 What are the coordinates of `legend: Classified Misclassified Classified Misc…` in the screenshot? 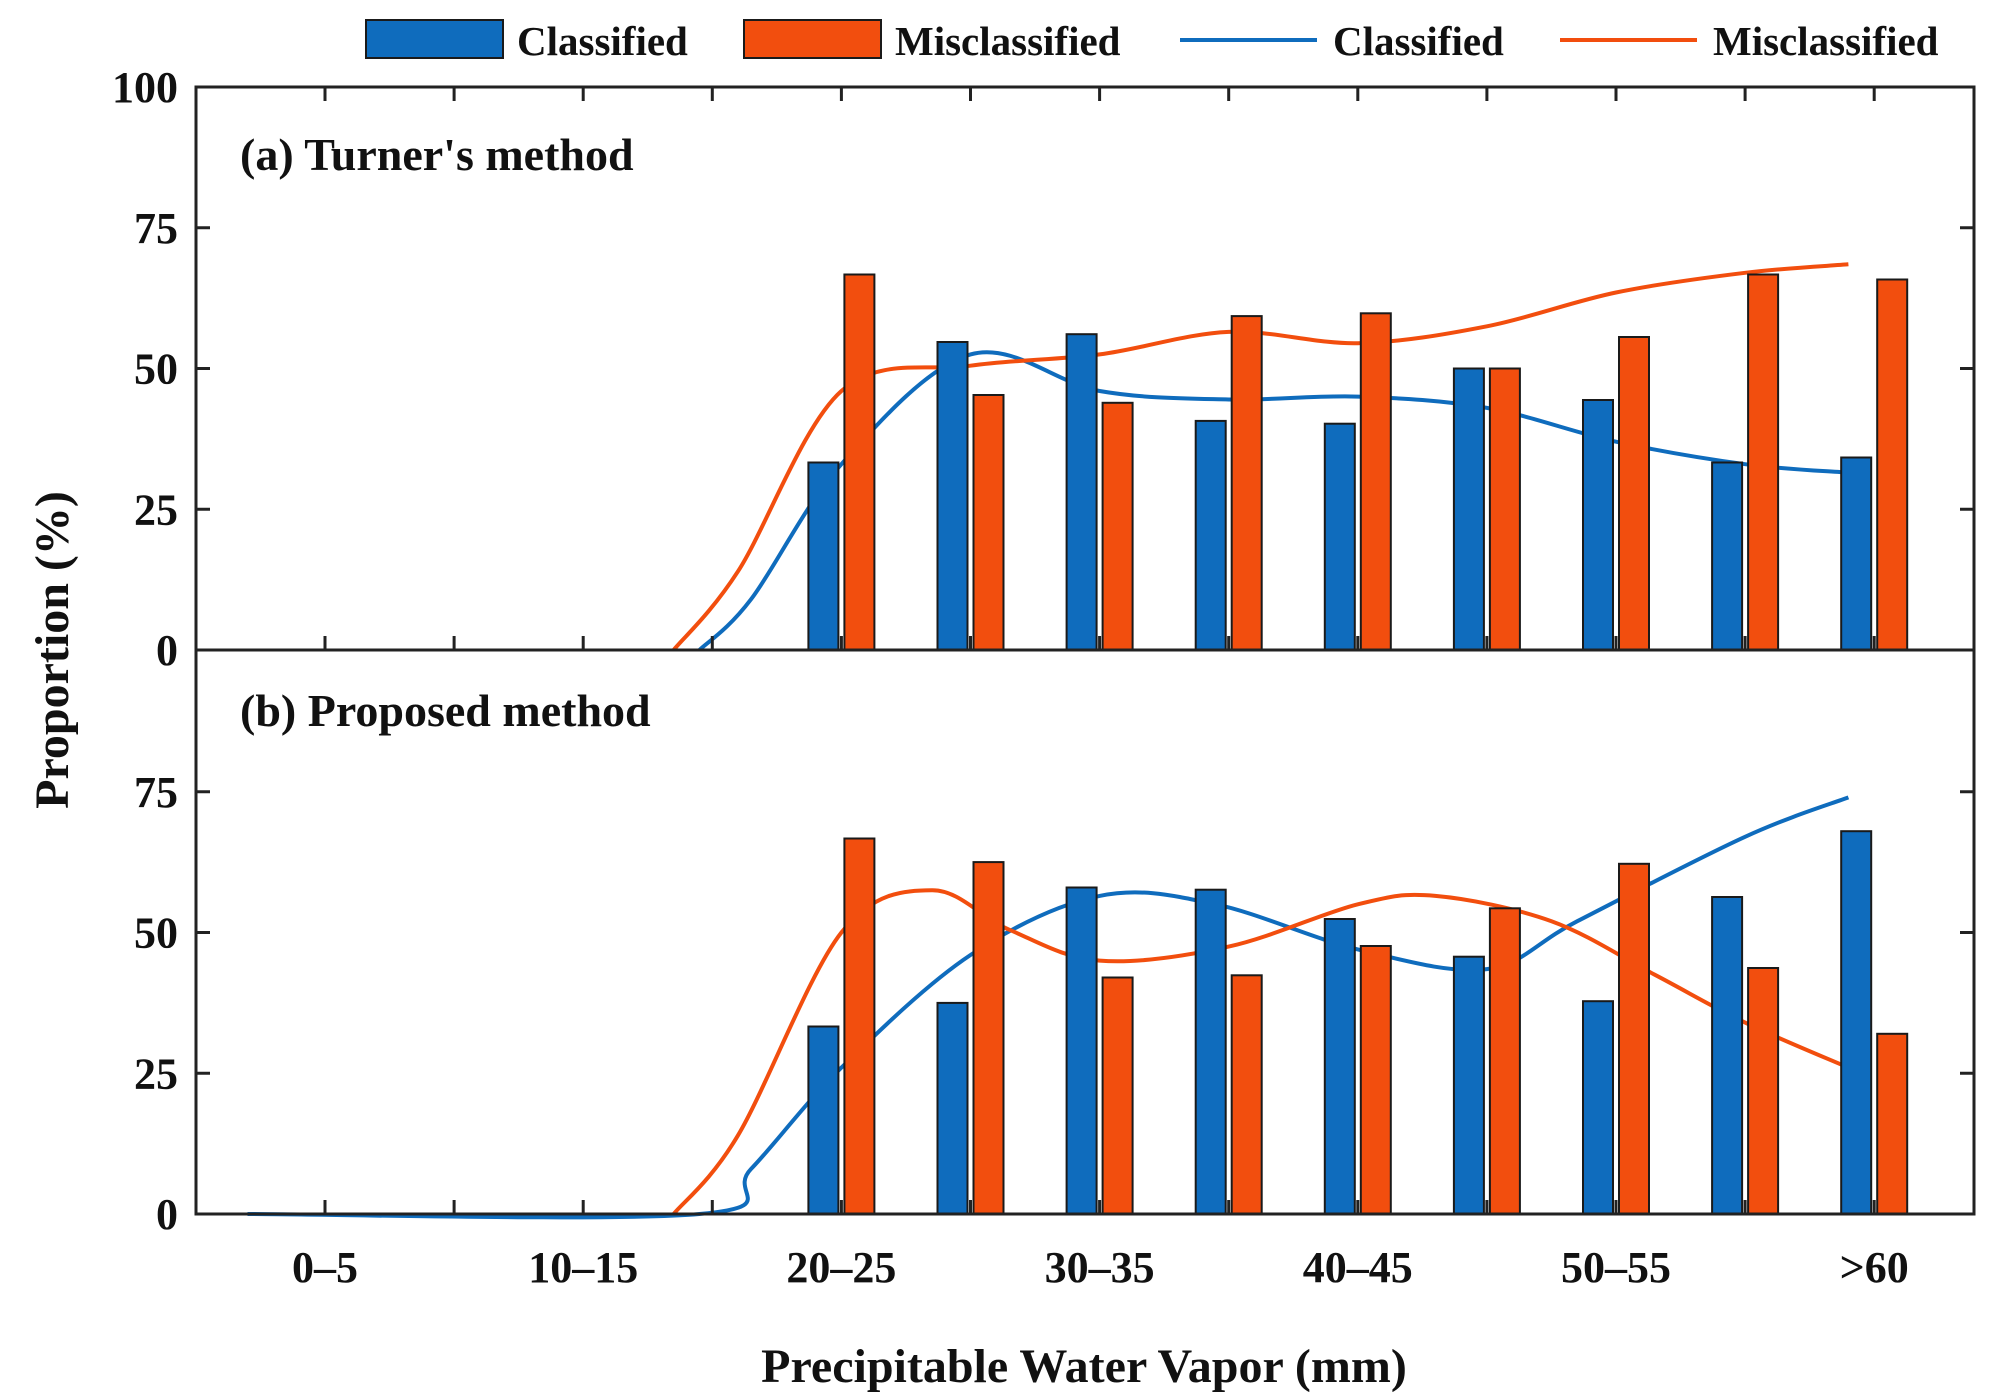 It's located at (1152, 41).